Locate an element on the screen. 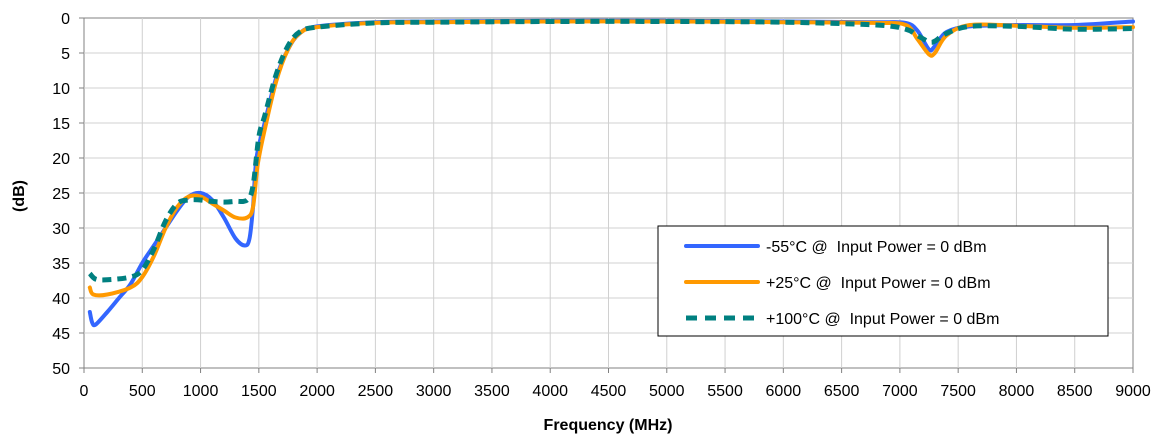 This screenshot has width=1160, height=438. x-tick-label: 500 is located at coordinates (142, 391).